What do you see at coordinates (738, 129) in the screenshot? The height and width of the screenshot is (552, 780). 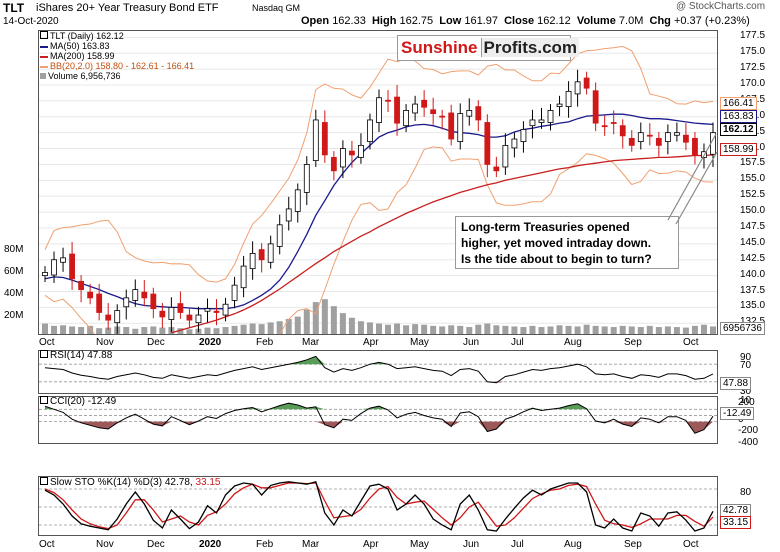 I see `close-tag: 162.12` at bounding box center [738, 129].